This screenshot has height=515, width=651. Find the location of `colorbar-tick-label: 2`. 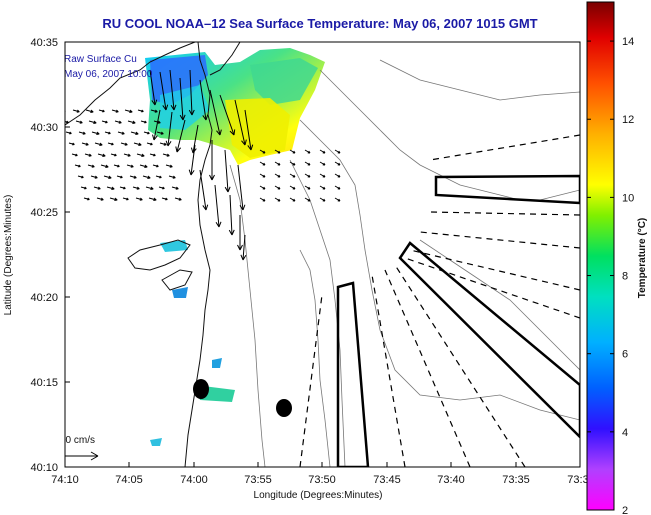

colorbar-tick-label: 2 is located at coordinates (625, 510).